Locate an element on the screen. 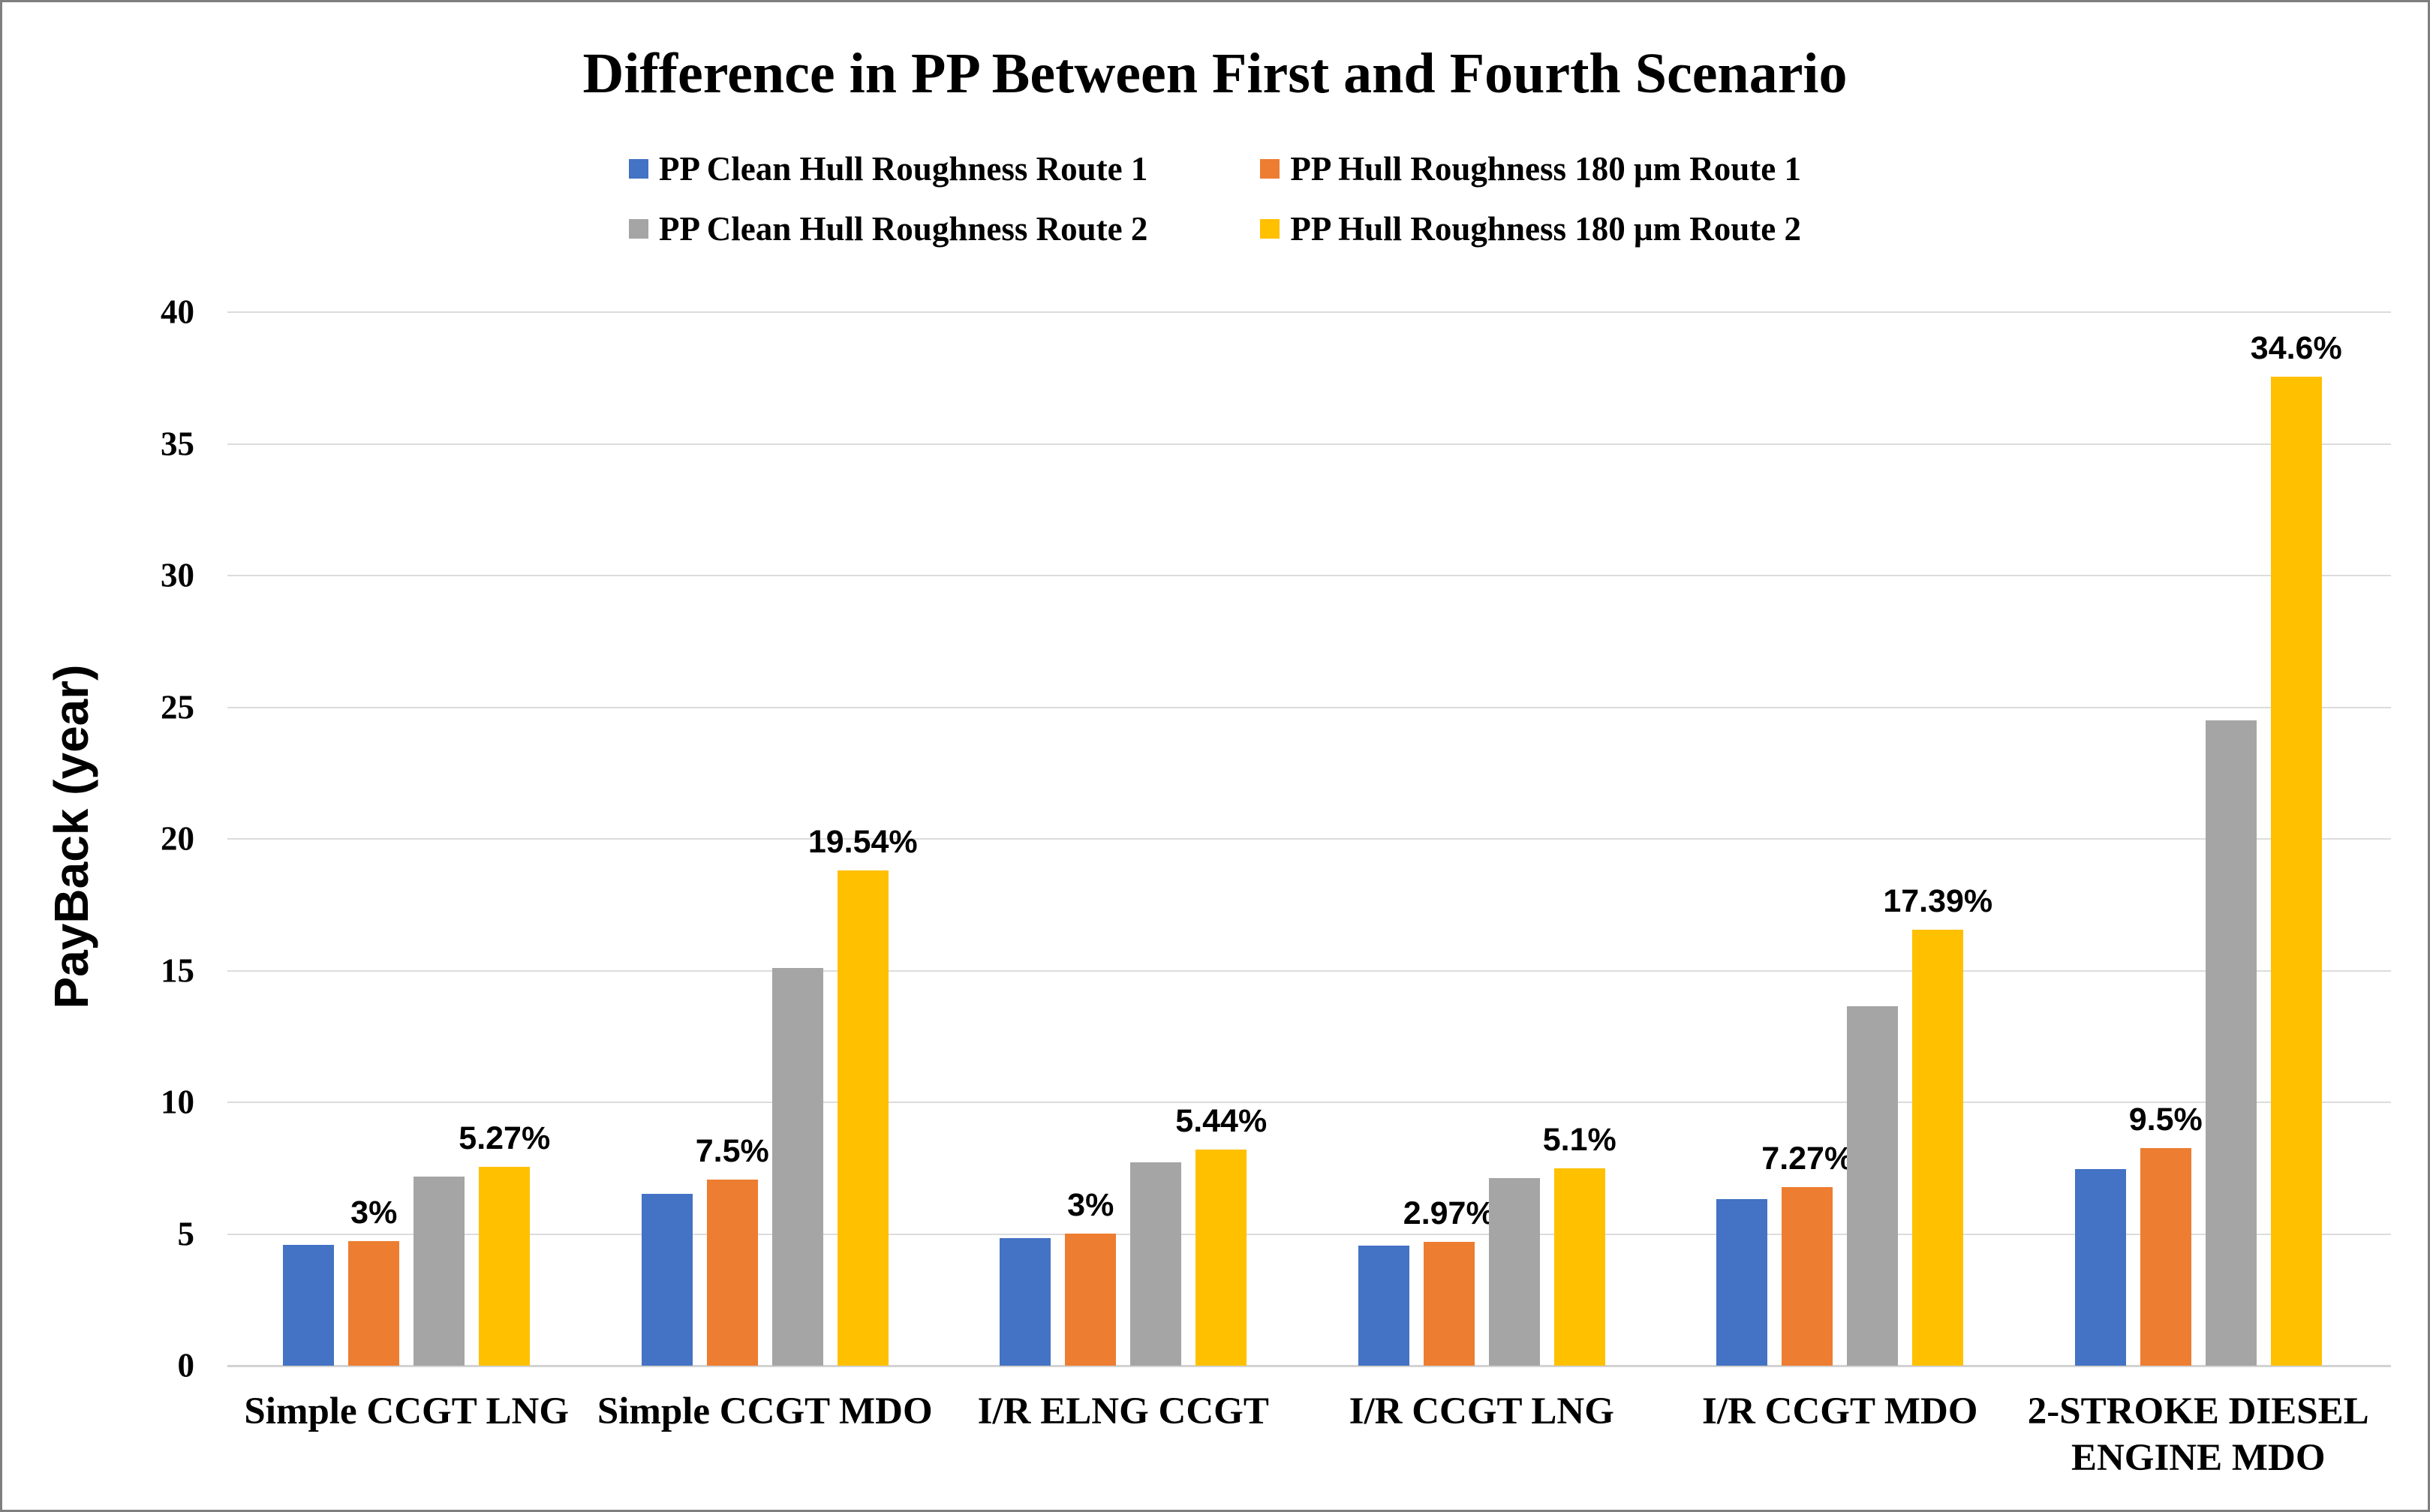 The image size is (2430, 1512). data-label-series2-cat2: 7.5% is located at coordinates (732, 1151).